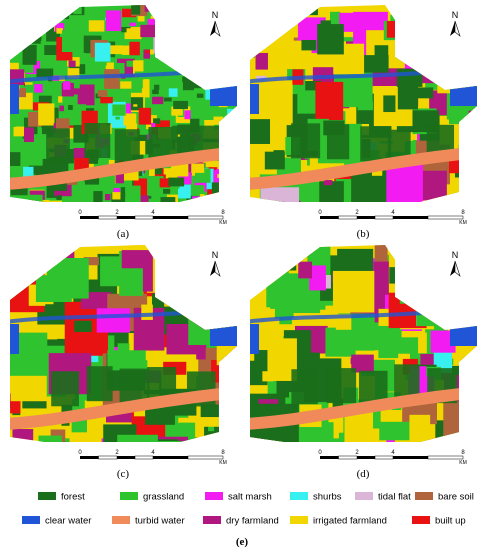 Image resolution: width=485 pixels, height=550 pixels. I want to click on north-label: N, so click(215, 15).